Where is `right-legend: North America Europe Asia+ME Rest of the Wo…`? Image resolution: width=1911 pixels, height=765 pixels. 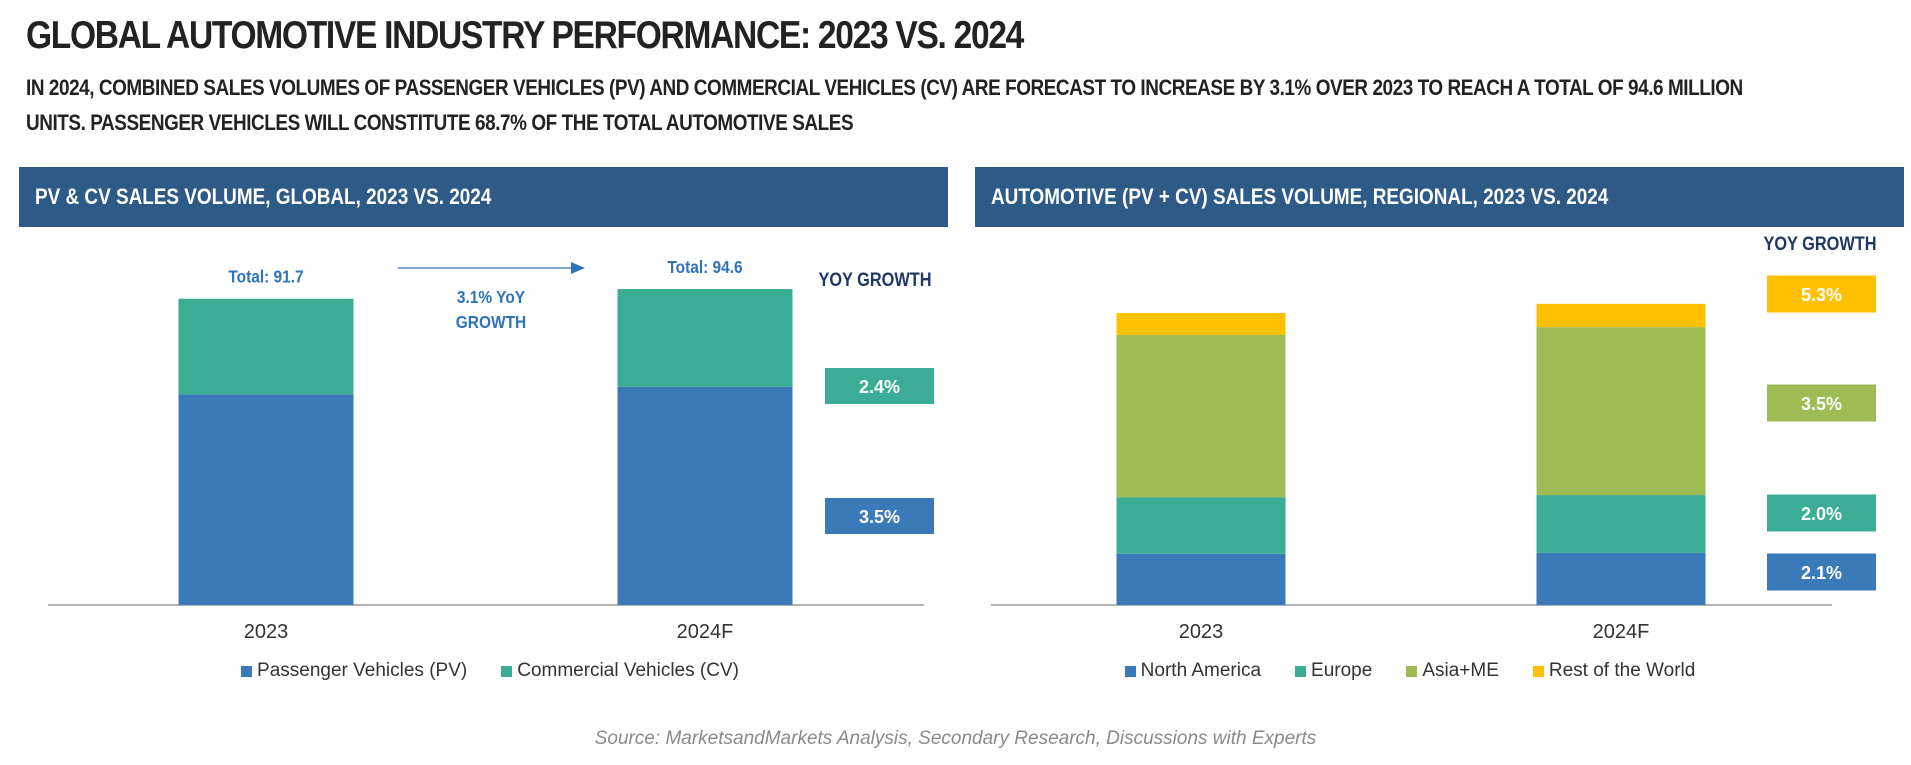 right-legend: North America Europe Asia+ME Rest of the Wo… is located at coordinates (1410, 671).